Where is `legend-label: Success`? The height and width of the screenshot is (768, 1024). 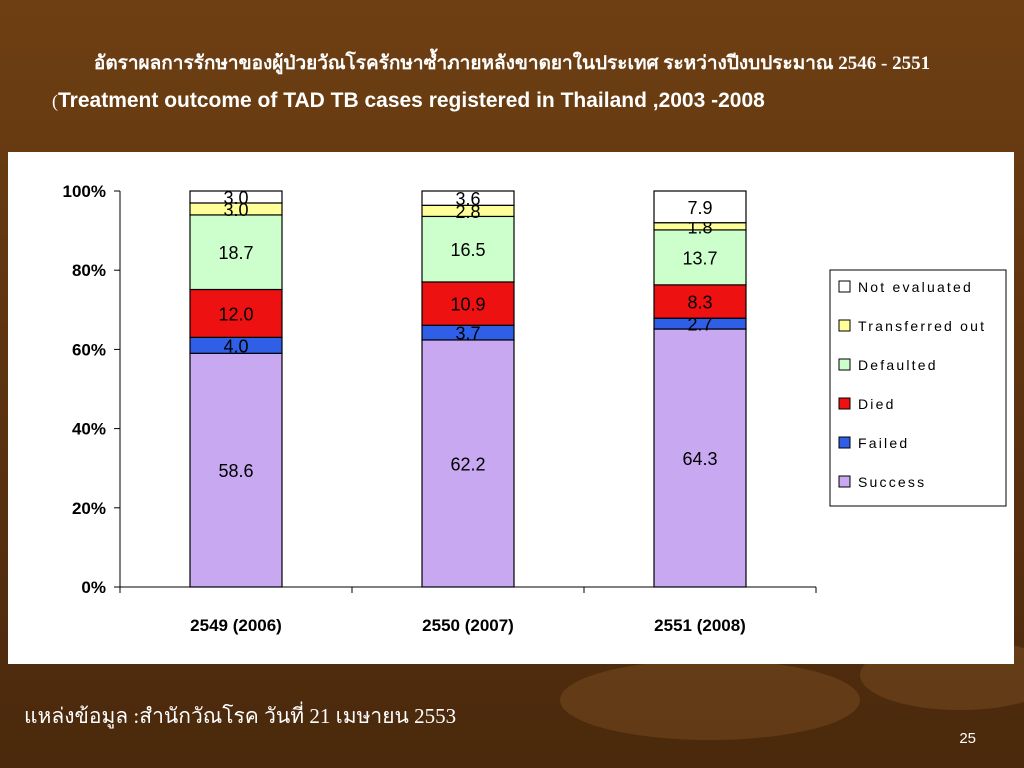 legend-label: Success is located at coordinates (892, 482).